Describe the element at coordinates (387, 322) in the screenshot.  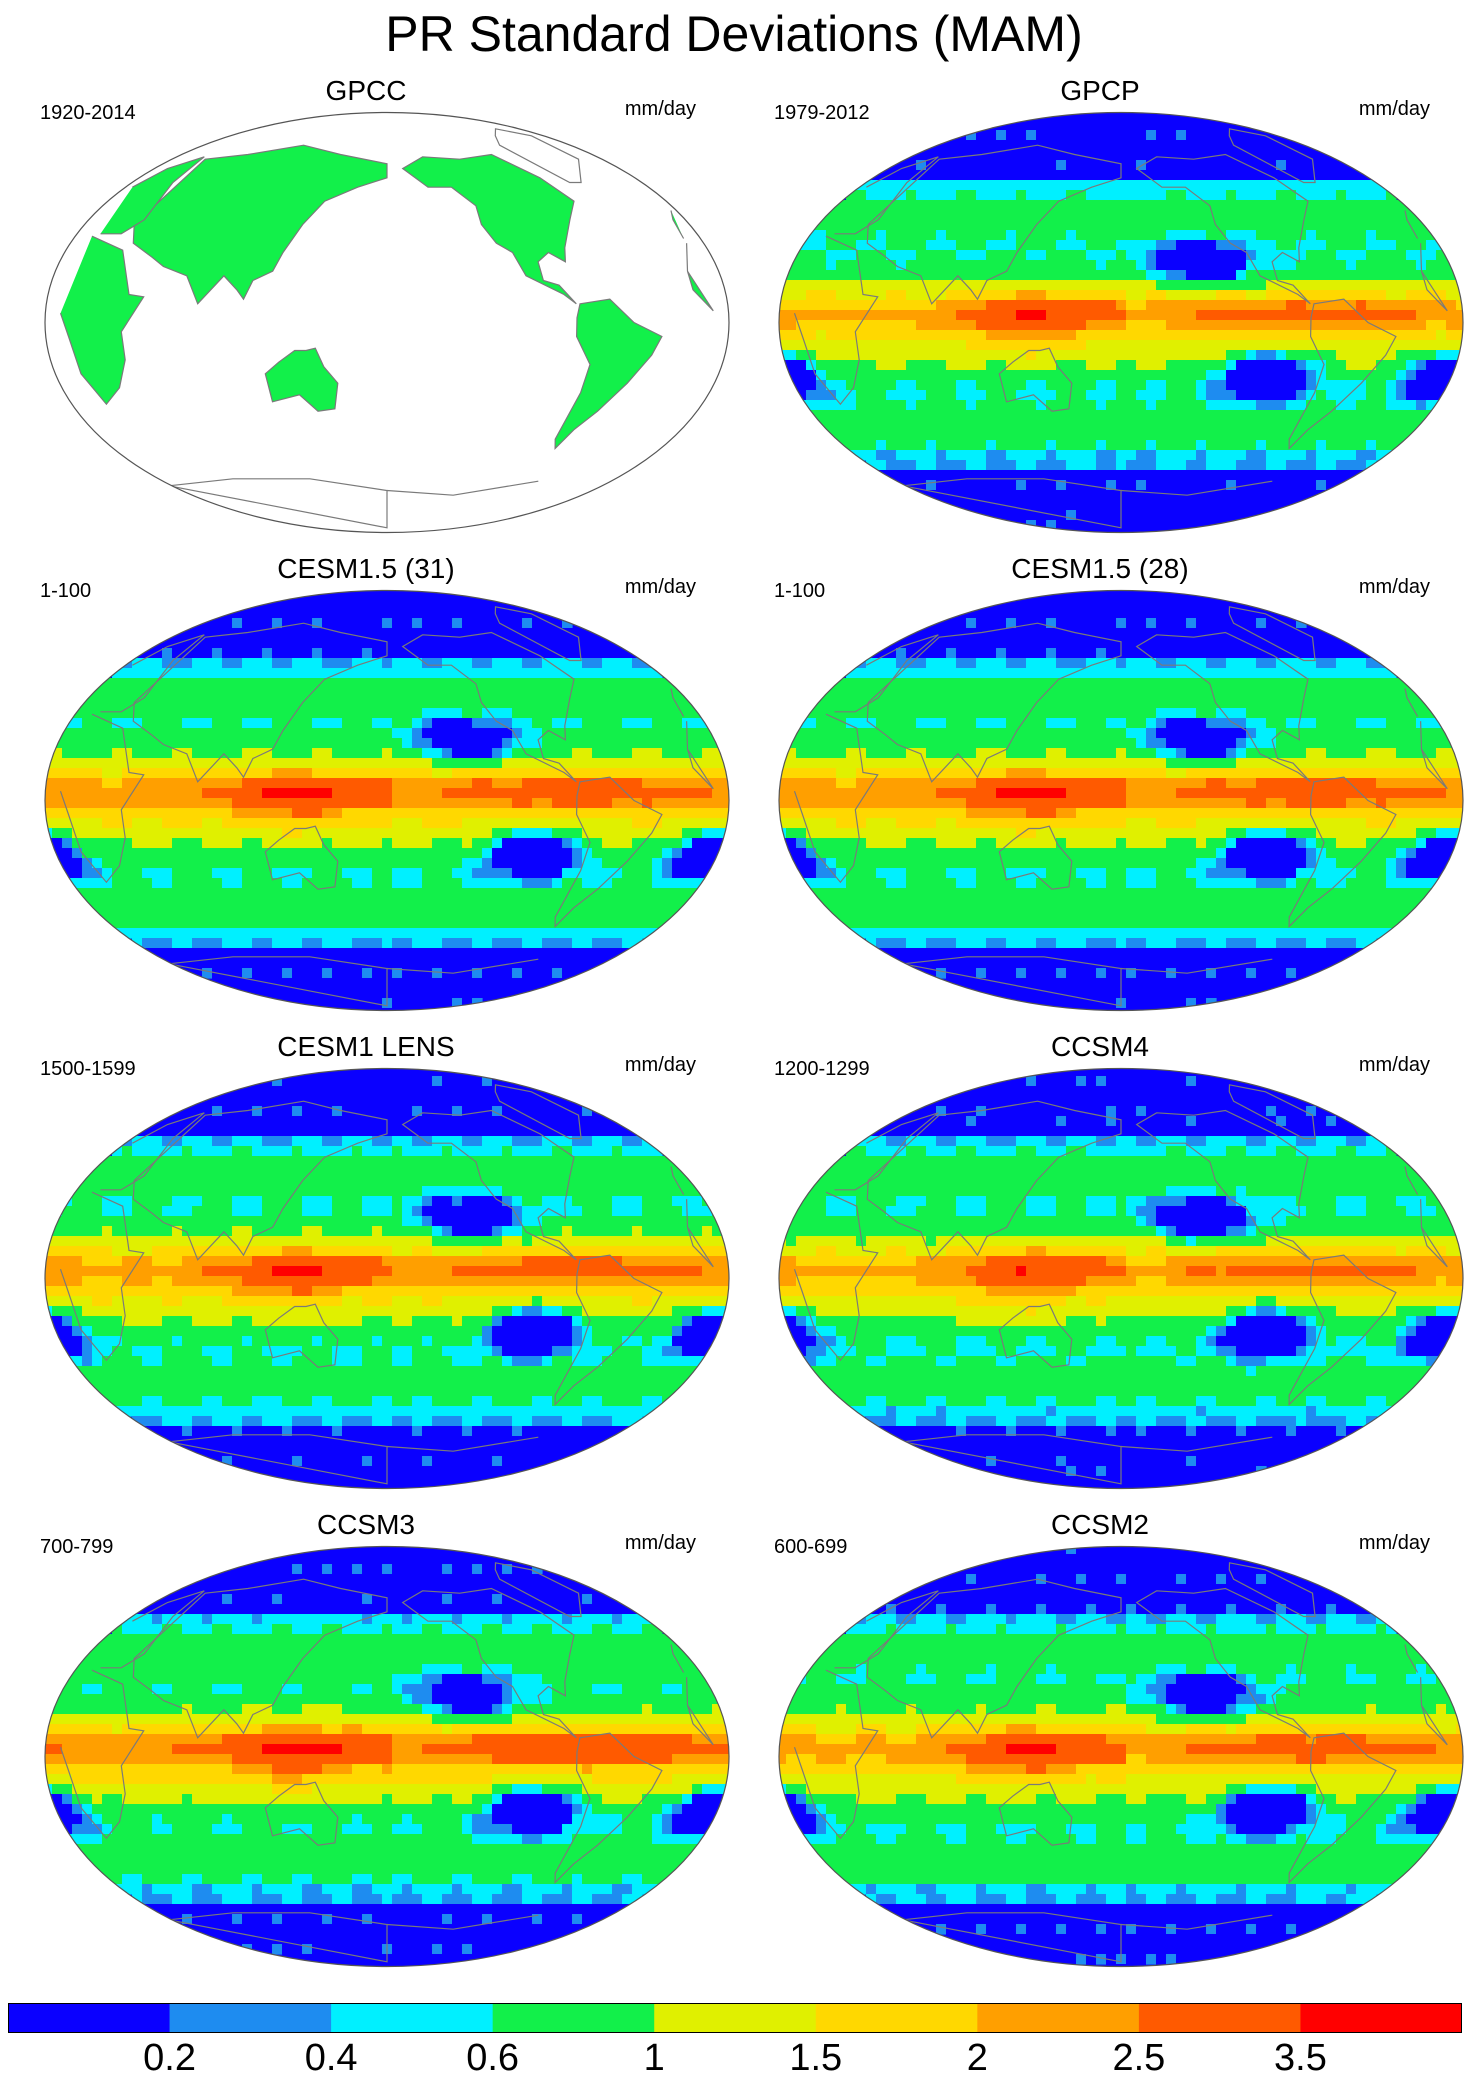
I see `map-figure` at that location.